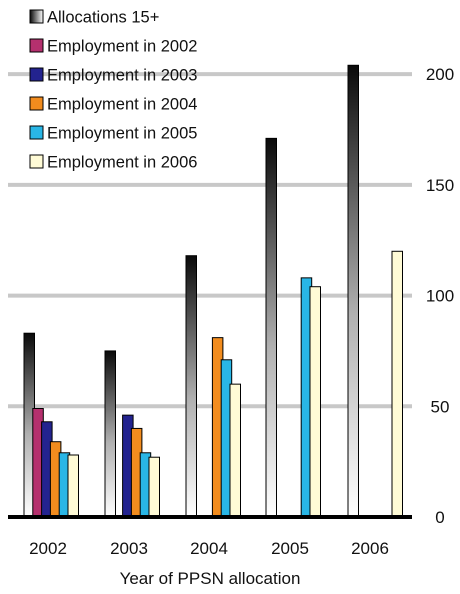 This screenshot has height=594, width=460. Describe the element at coordinates (122, 76) in the screenshot. I see `legend-label: Employment in 2003` at that location.